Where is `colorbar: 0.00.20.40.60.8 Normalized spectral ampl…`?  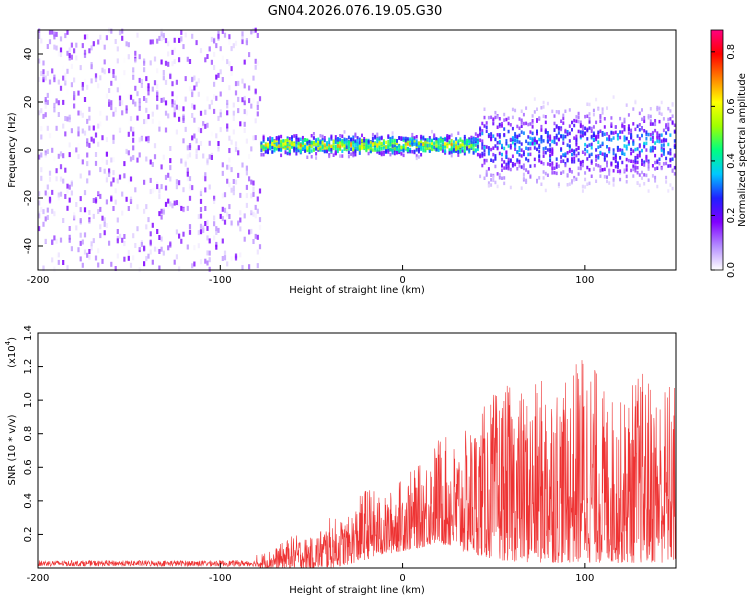
colorbar: 0.00.20.40.60.8 Normalized spectral ampl… is located at coordinates (729, 153).